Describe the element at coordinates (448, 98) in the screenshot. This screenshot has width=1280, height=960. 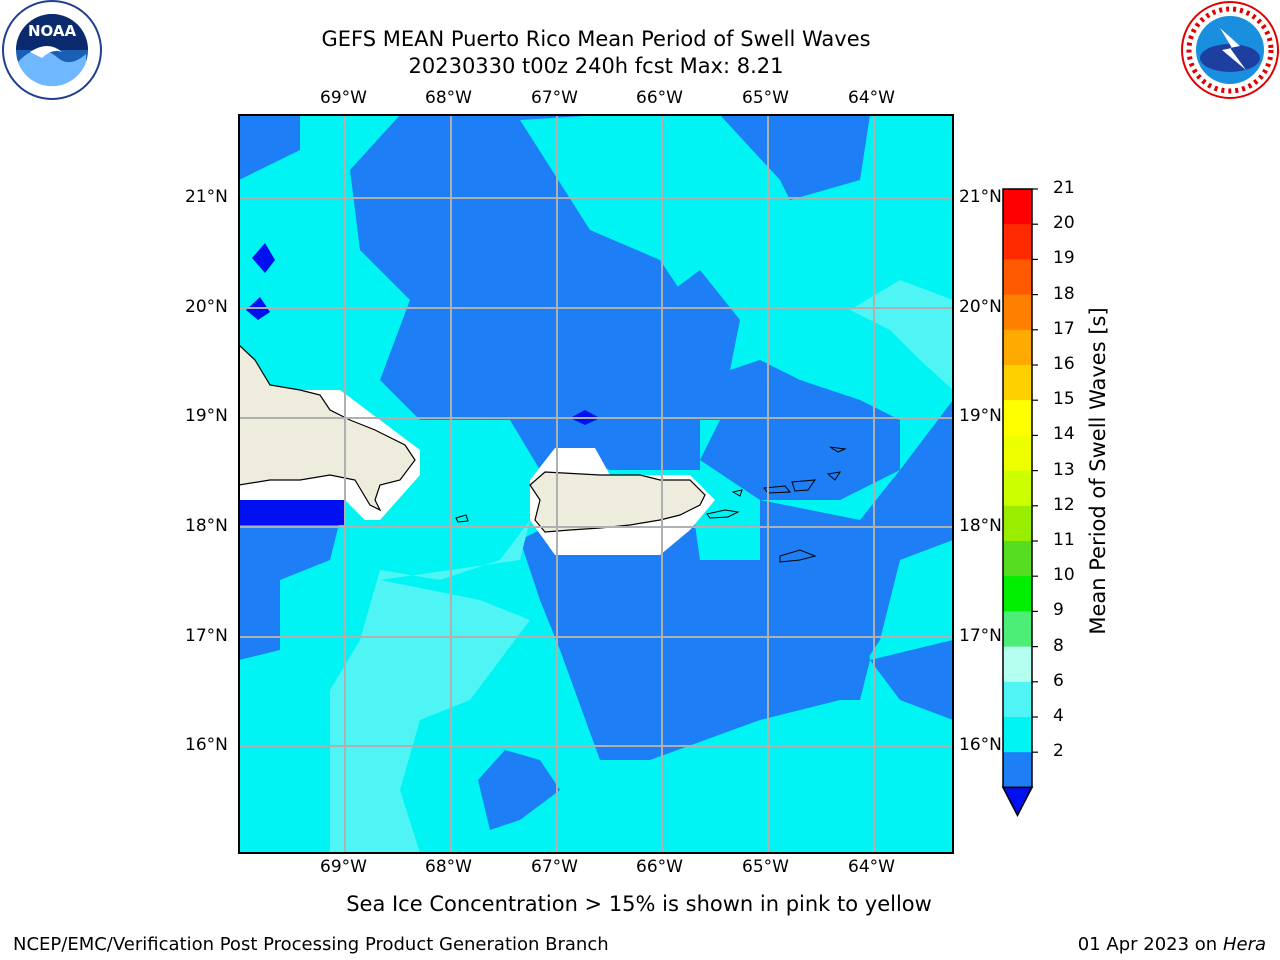
I see `lon-label-top-68w: 68°W` at that location.